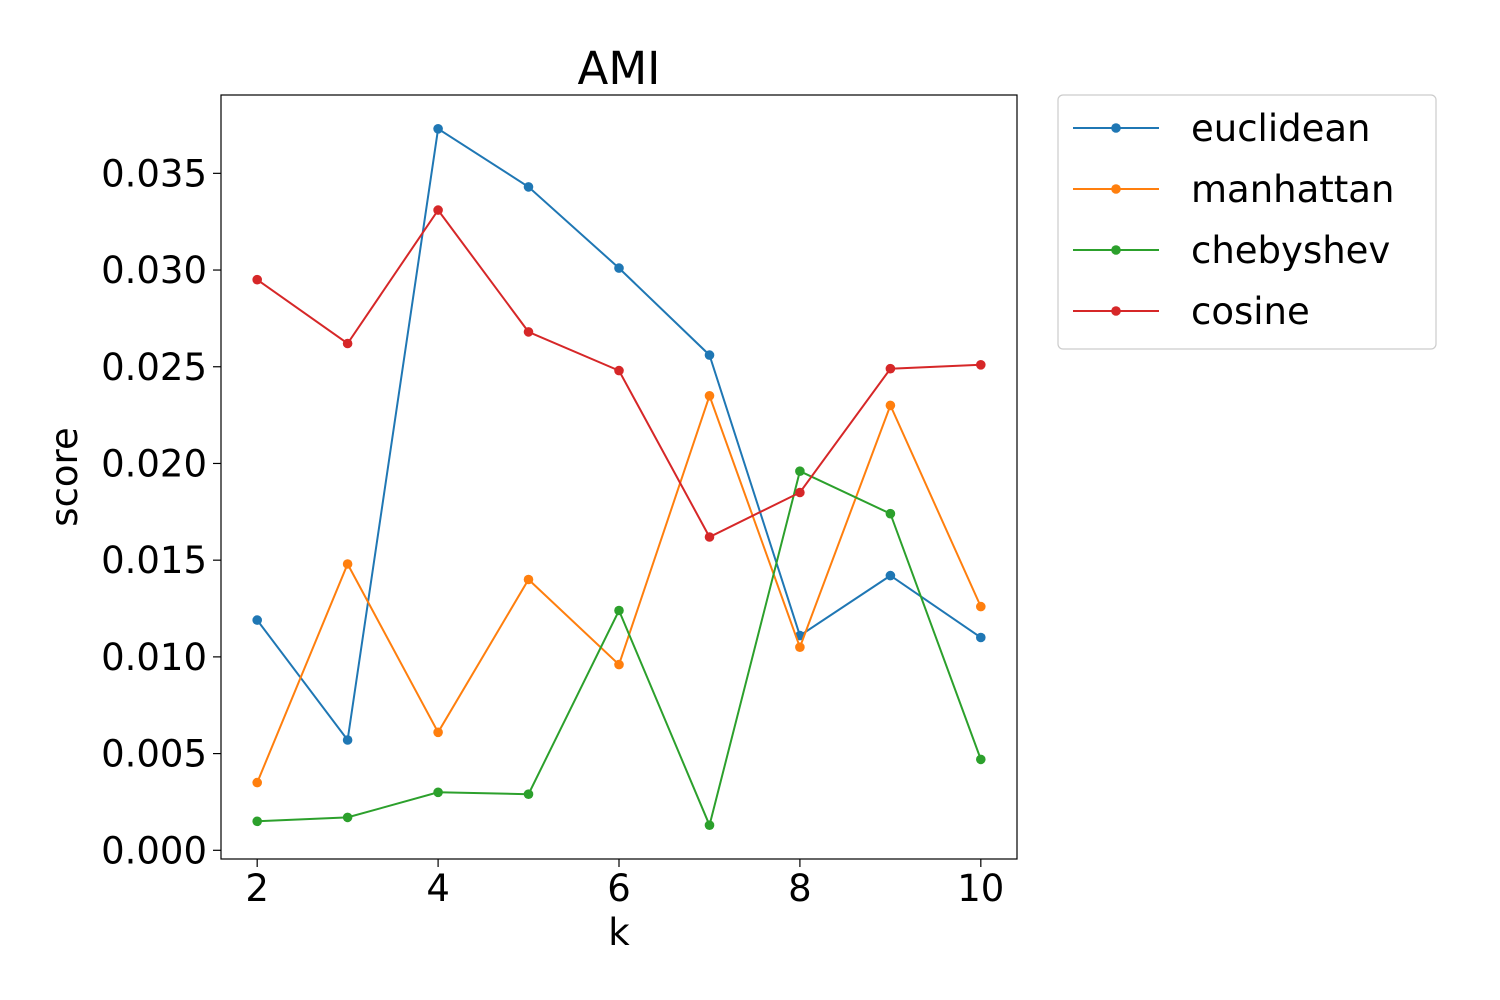 The width and height of the screenshot is (1500, 1000). What do you see at coordinates (154, 754) in the screenshot?
I see `y-tick-label: 0.005` at bounding box center [154, 754].